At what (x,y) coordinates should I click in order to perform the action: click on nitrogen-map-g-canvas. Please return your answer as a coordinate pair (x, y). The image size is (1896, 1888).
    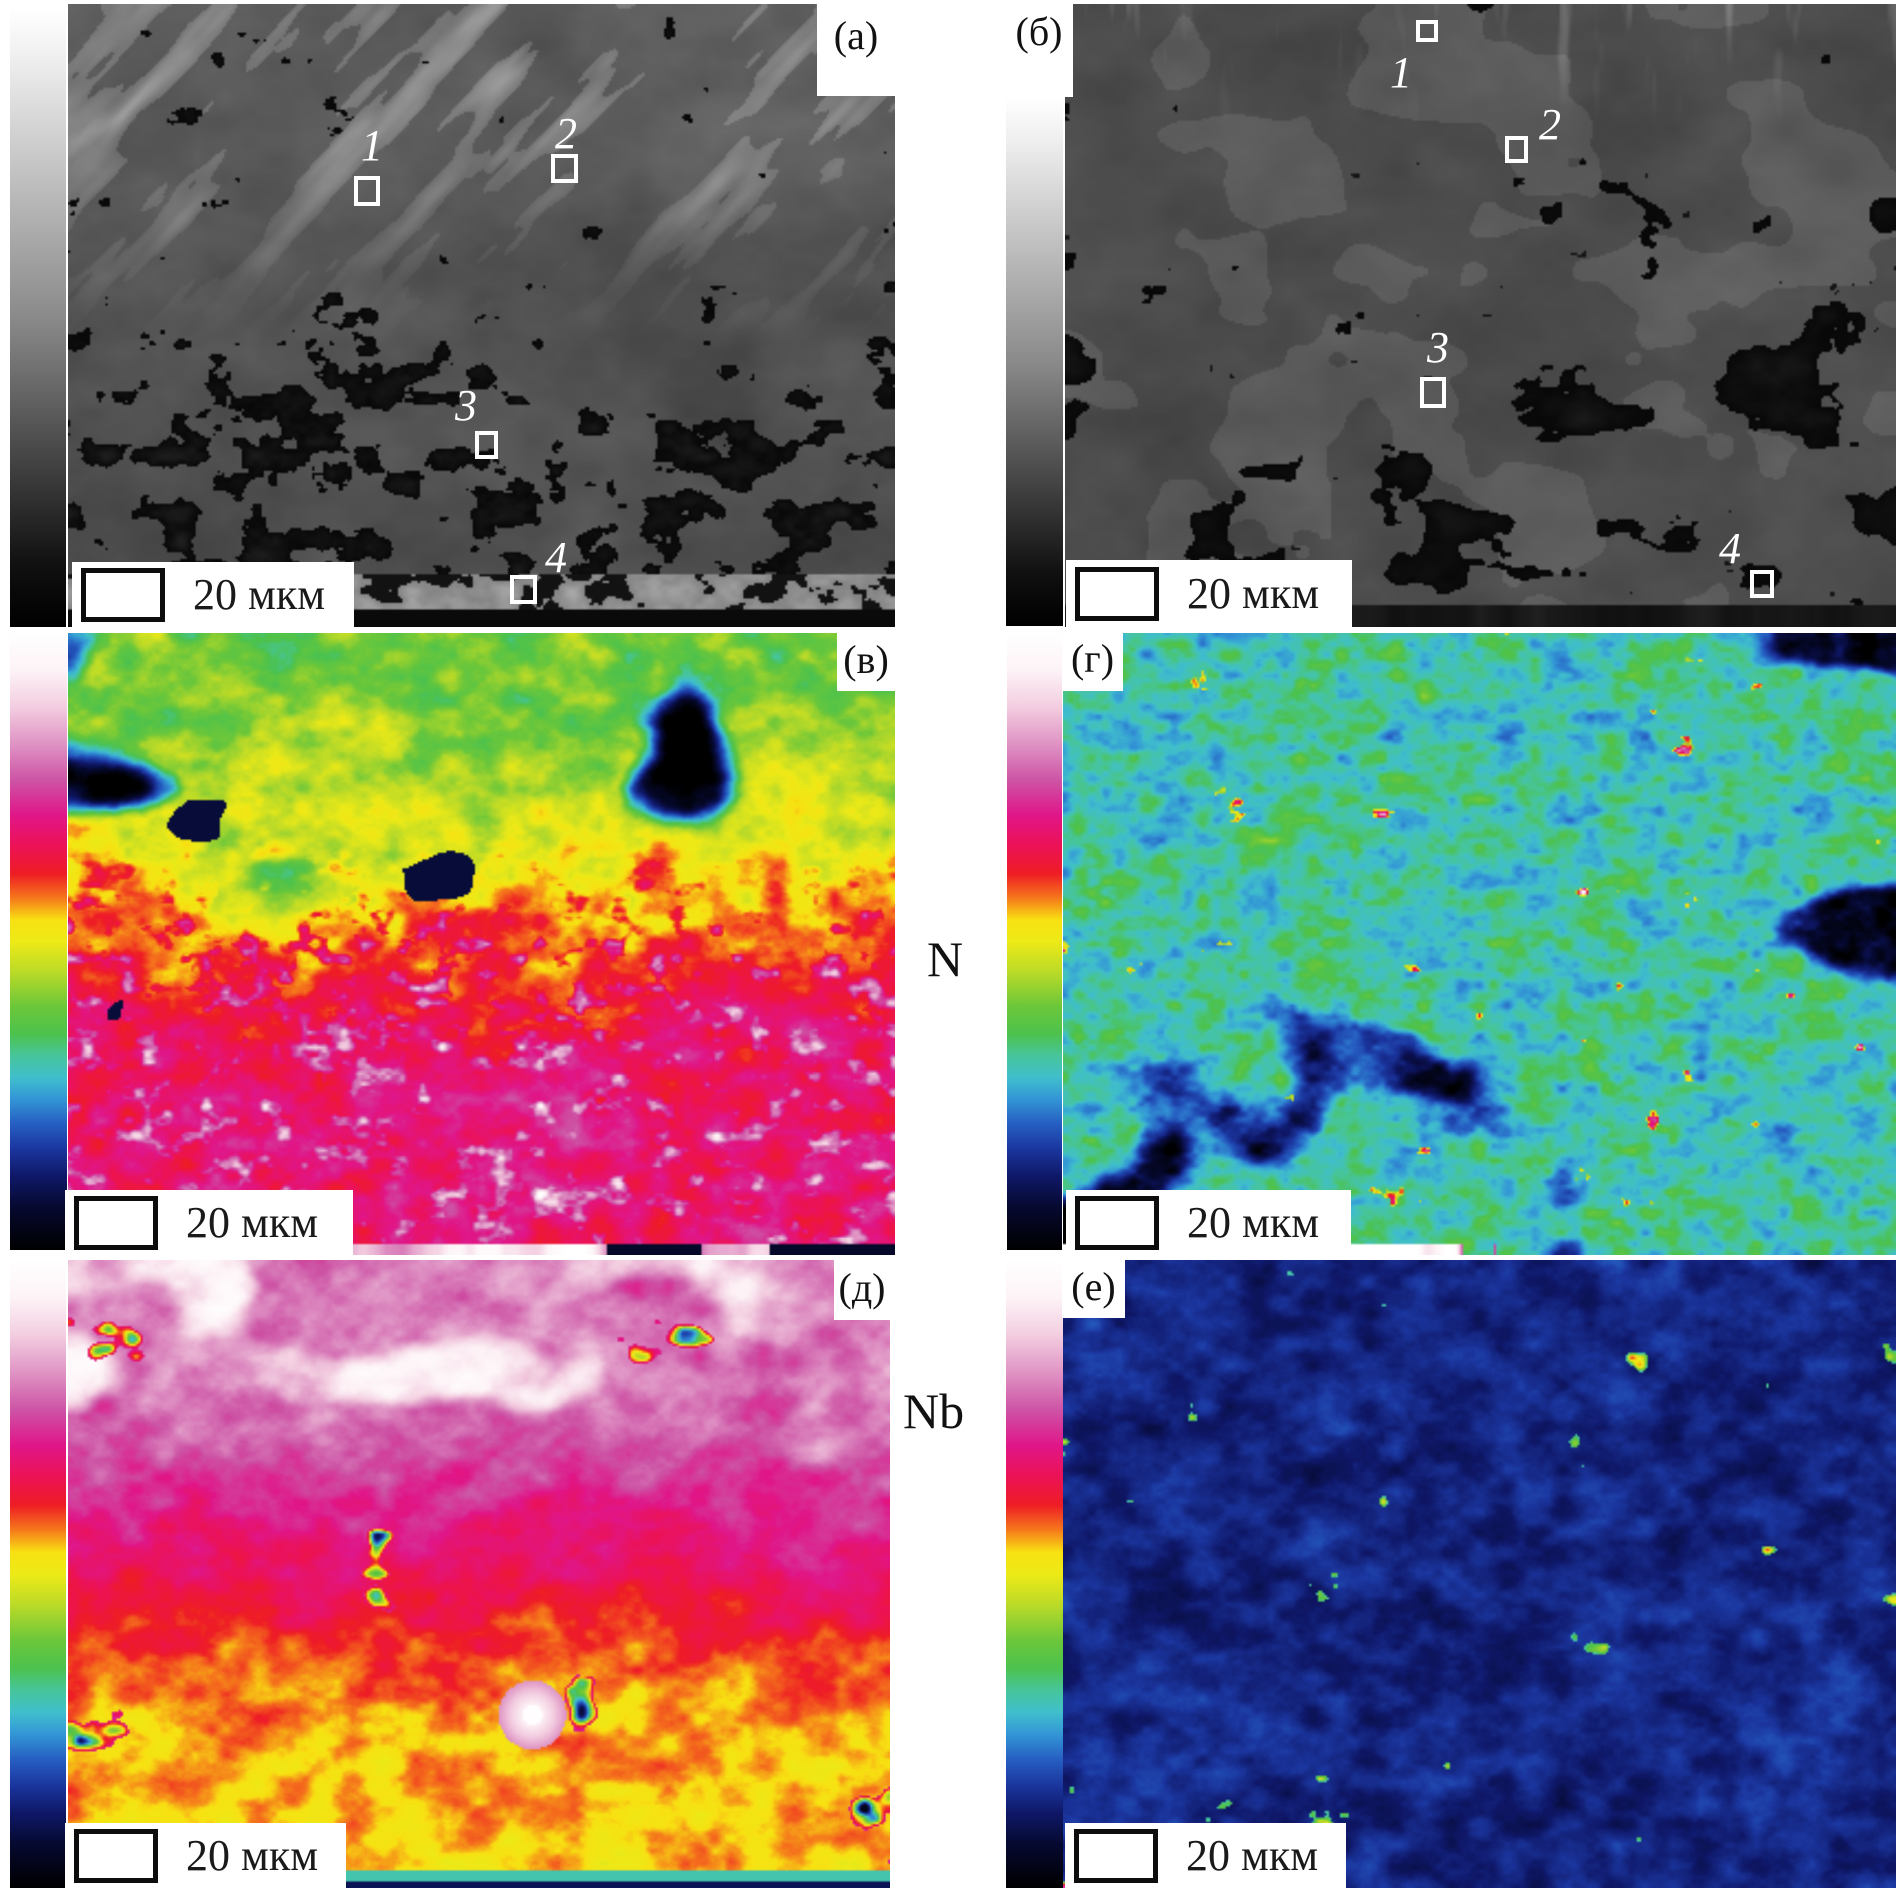
    Looking at the image, I should click on (1479, 944).